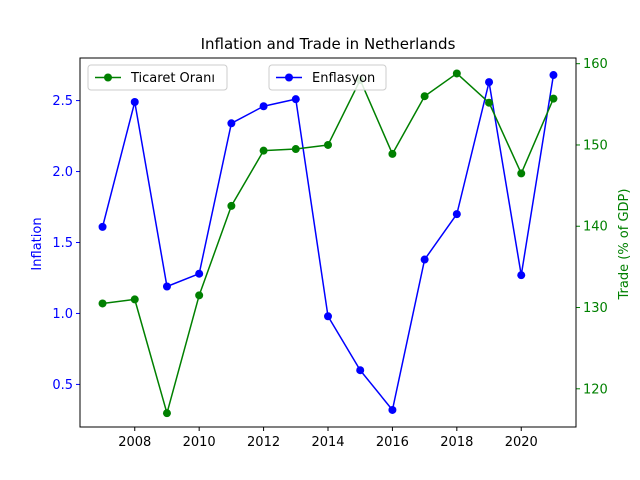  I want to click on y-right-tick-label: 150, so click(595, 145).